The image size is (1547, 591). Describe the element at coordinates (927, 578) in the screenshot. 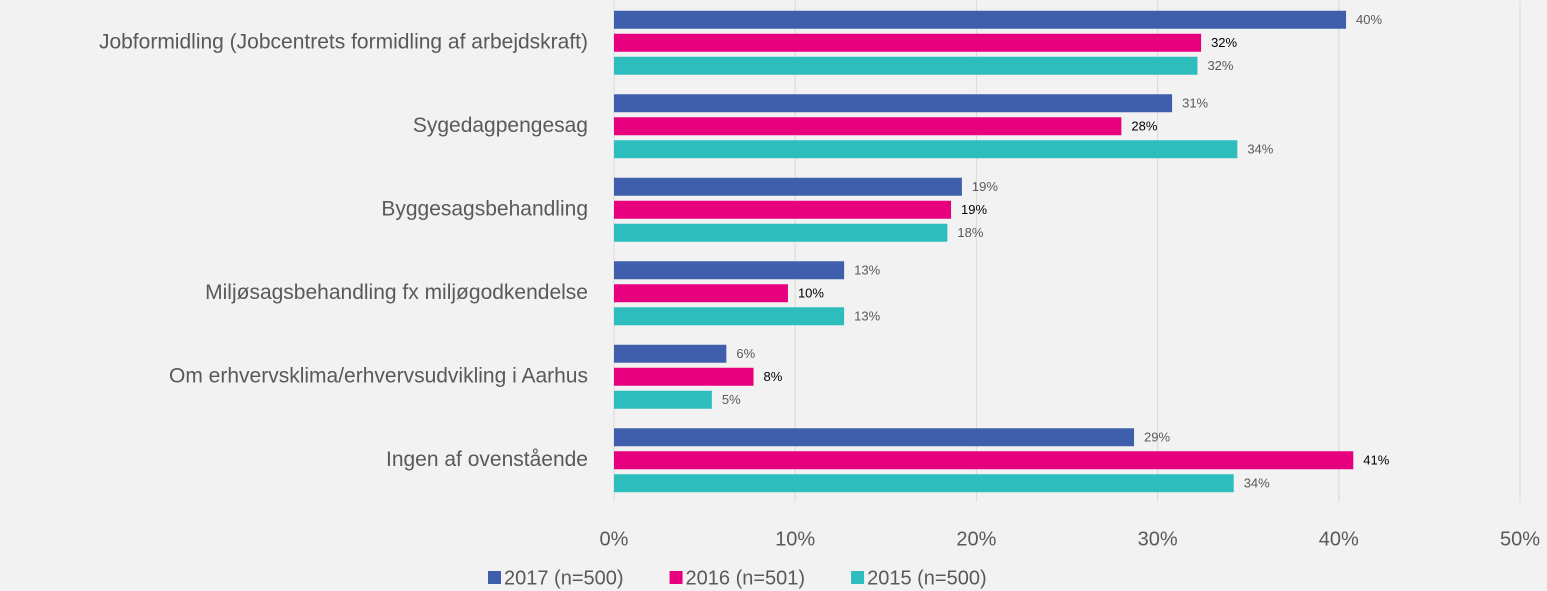

I see `legend-label: 2015 (n=500)` at that location.